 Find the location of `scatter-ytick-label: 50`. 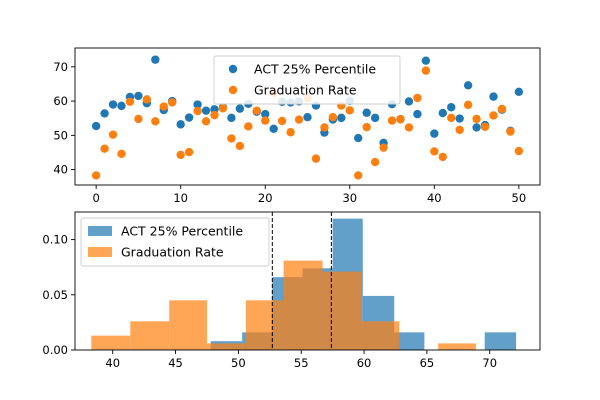

scatter-ytick-label: 50 is located at coordinates (60, 135).